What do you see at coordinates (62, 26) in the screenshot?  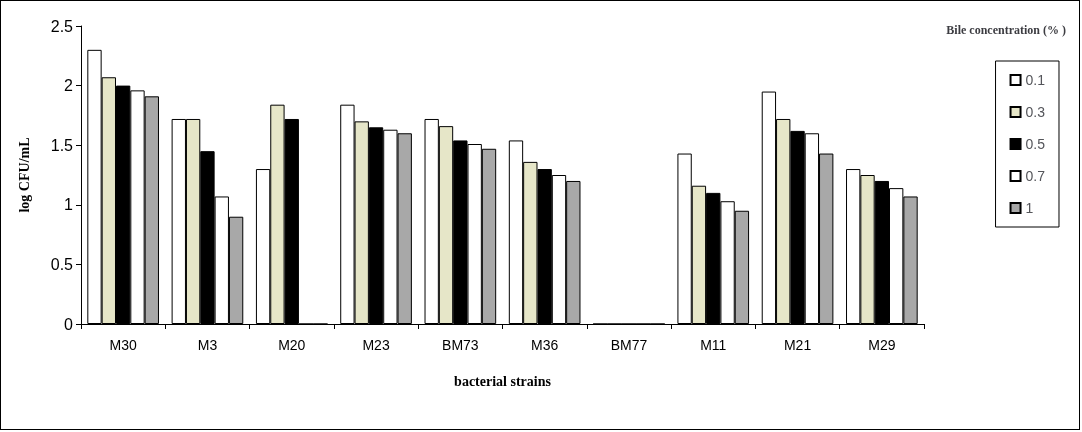 I see `y-tick-label: 2.5` at bounding box center [62, 26].